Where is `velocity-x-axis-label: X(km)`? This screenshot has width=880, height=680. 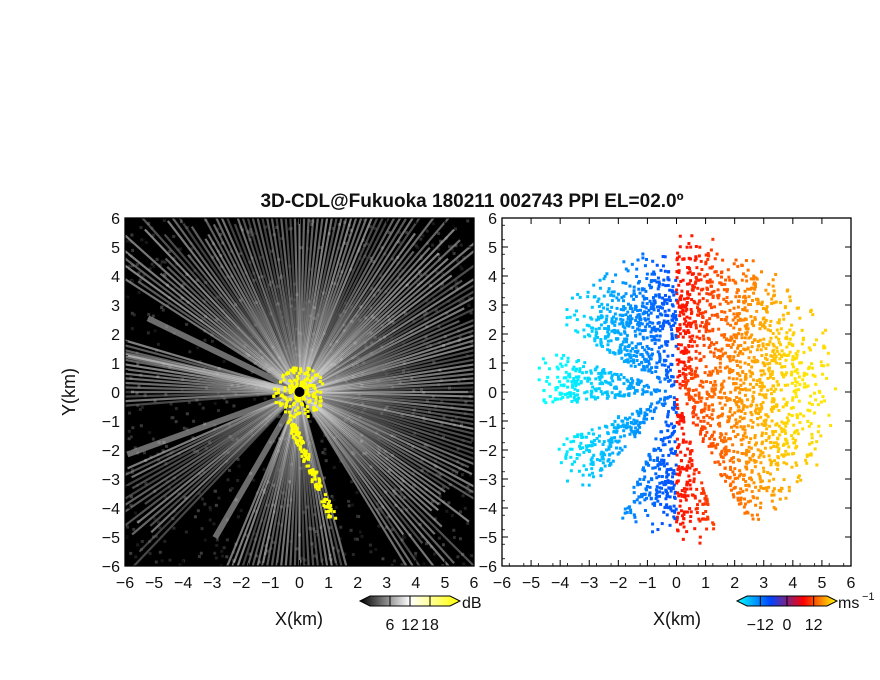
velocity-x-axis-label: X(km) is located at coordinates (677, 619).